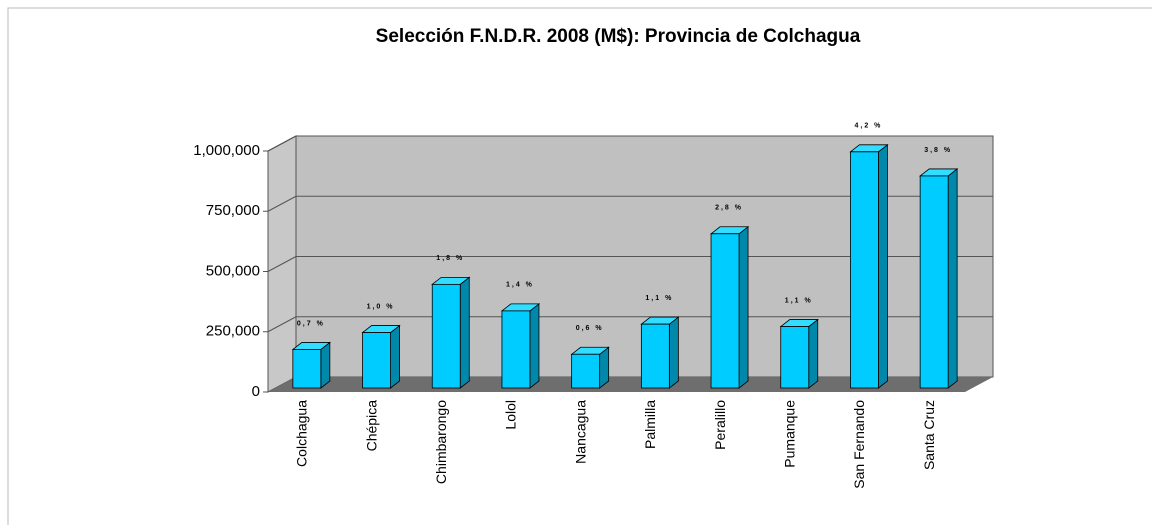  What do you see at coordinates (580, 432) in the screenshot?
I see `x-tick-label: Nancagua` at bounding box center [580, 432].